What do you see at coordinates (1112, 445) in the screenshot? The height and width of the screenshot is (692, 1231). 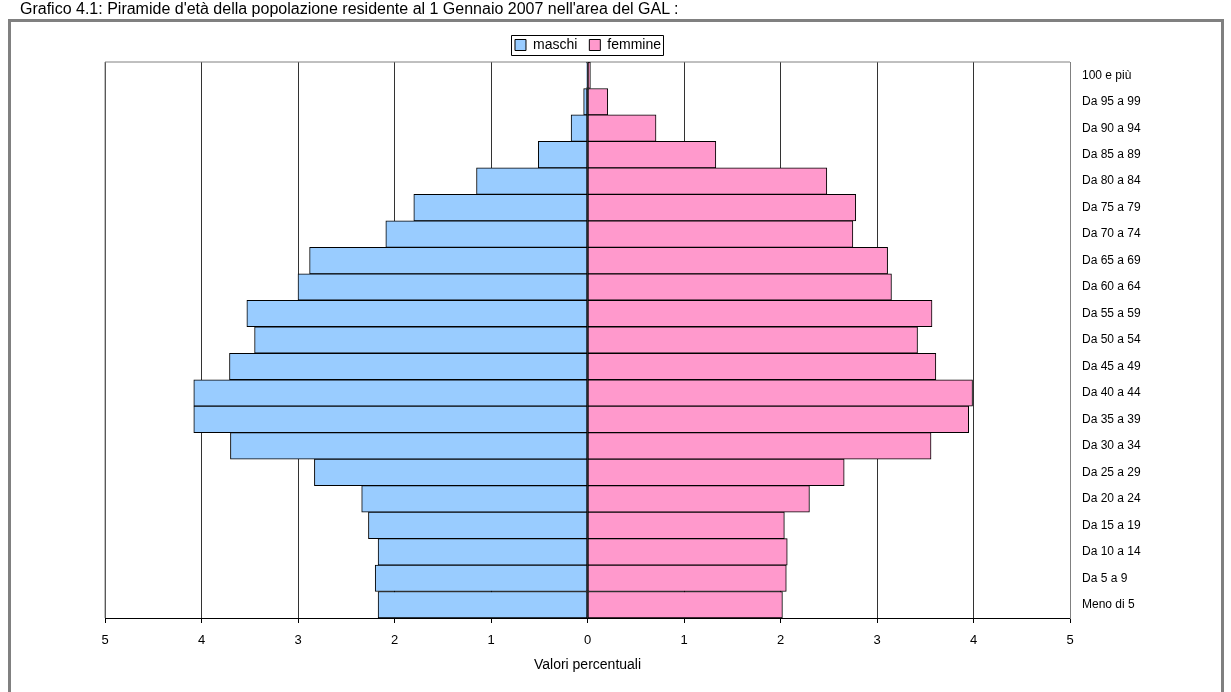 I see `y-tick-label: Da 30 a 34` at bounding box center [1112, 445].